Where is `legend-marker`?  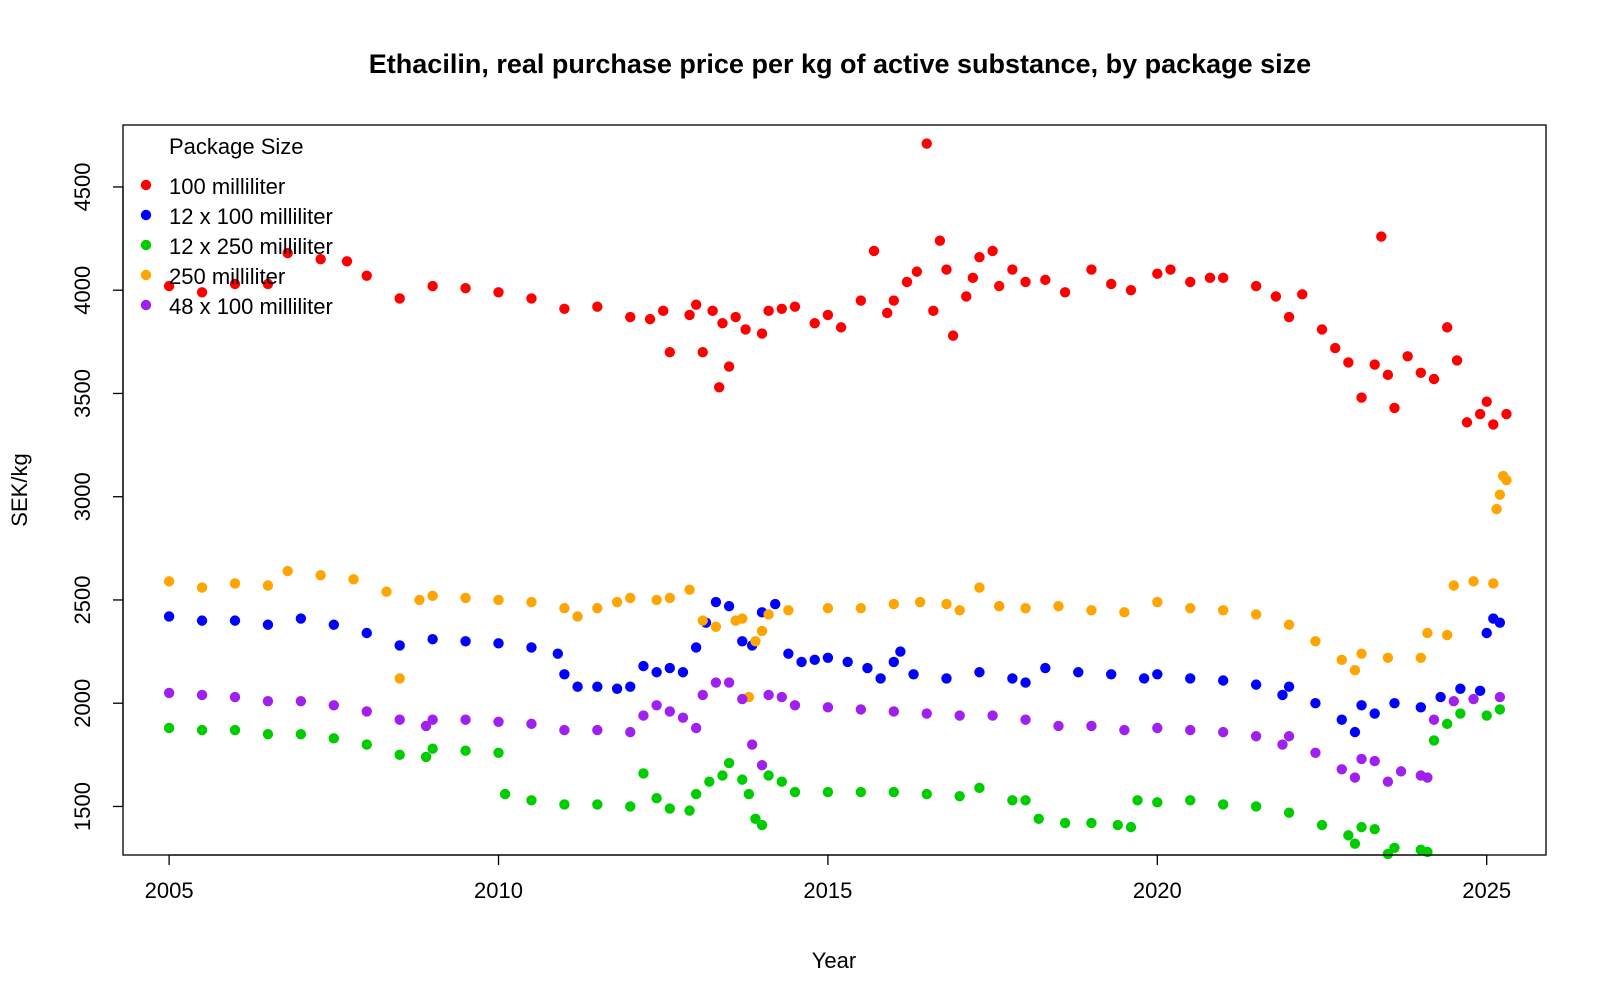
legend-marker is located at coordinates (146, 185).